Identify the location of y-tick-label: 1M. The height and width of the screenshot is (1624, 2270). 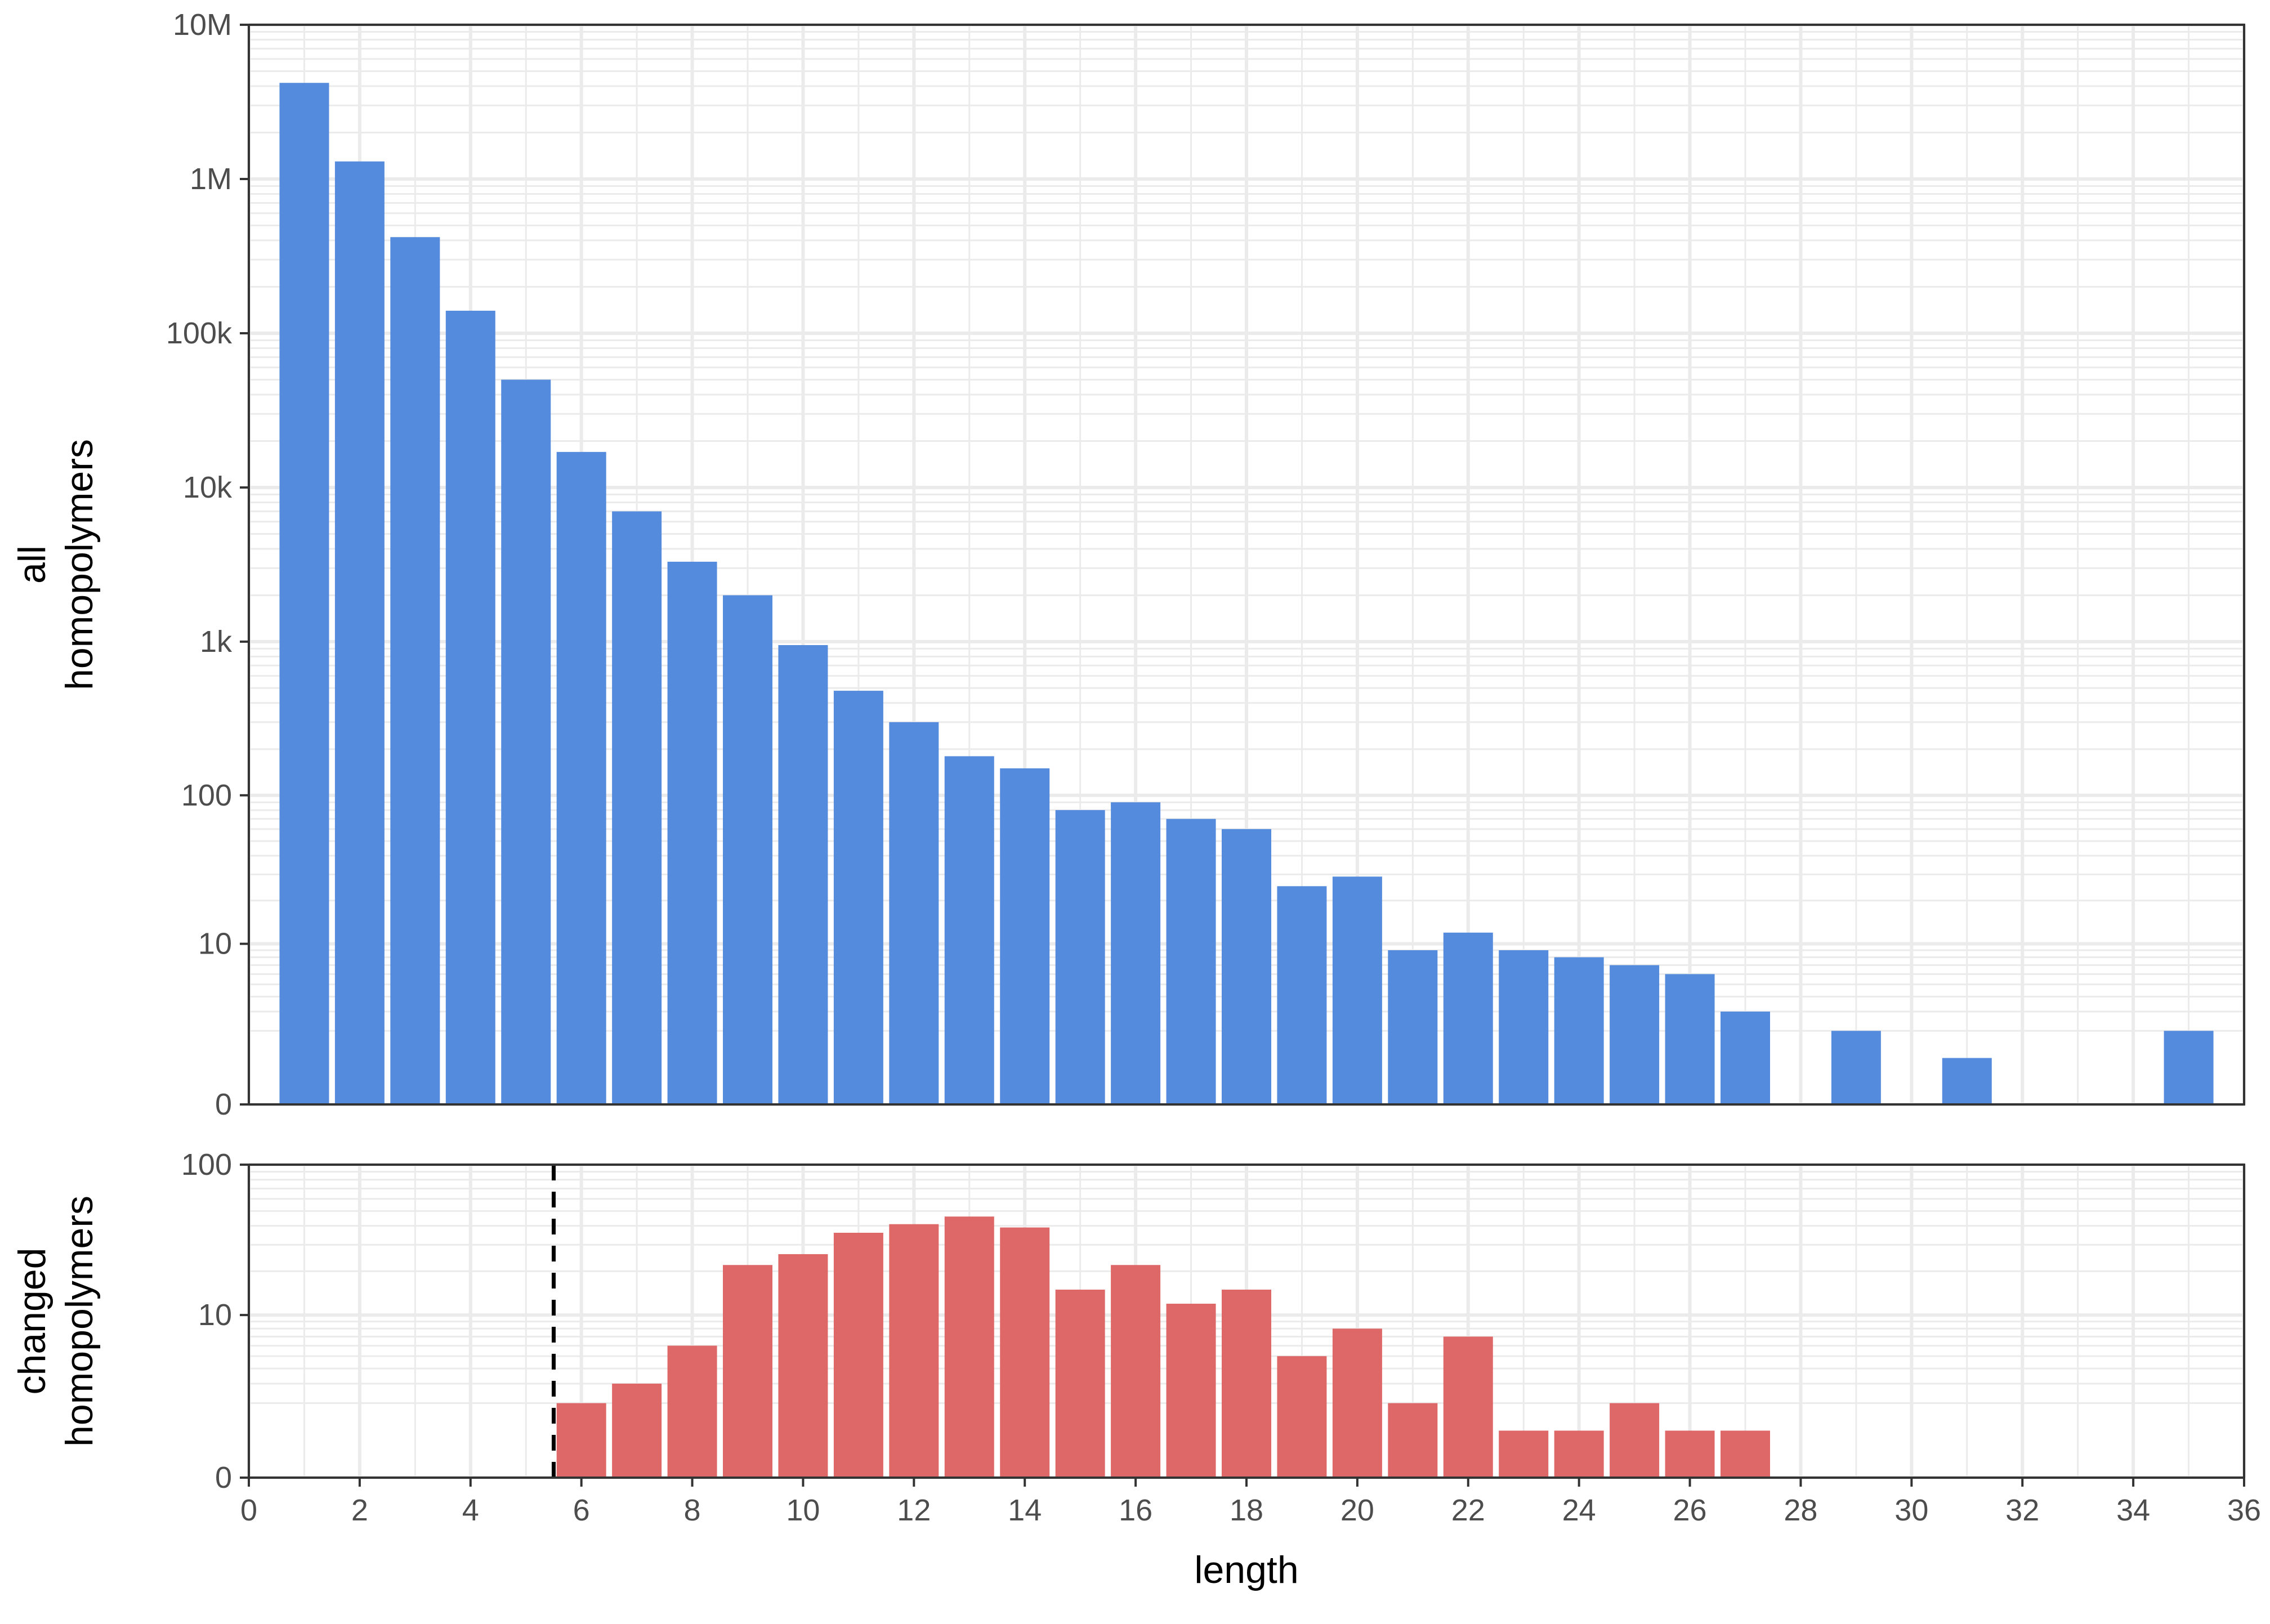
(211, 179).